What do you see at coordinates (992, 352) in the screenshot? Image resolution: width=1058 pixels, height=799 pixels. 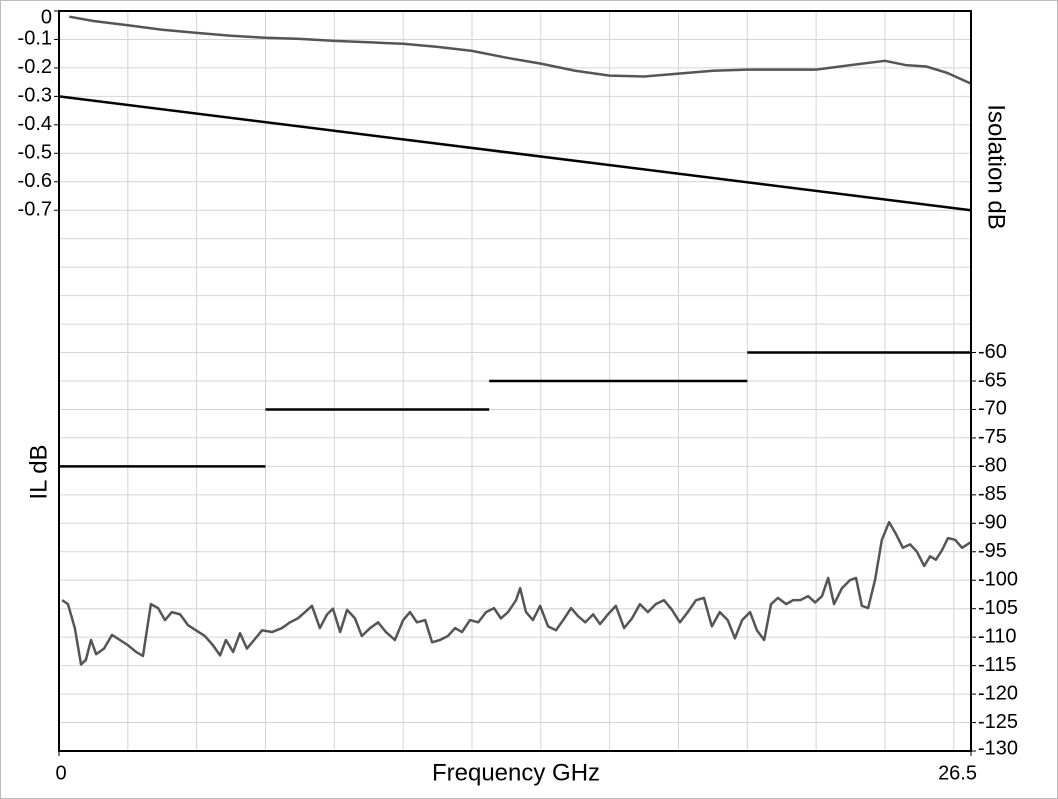 I see `y2-tick-label: -60` at bounding box center [992, 352].